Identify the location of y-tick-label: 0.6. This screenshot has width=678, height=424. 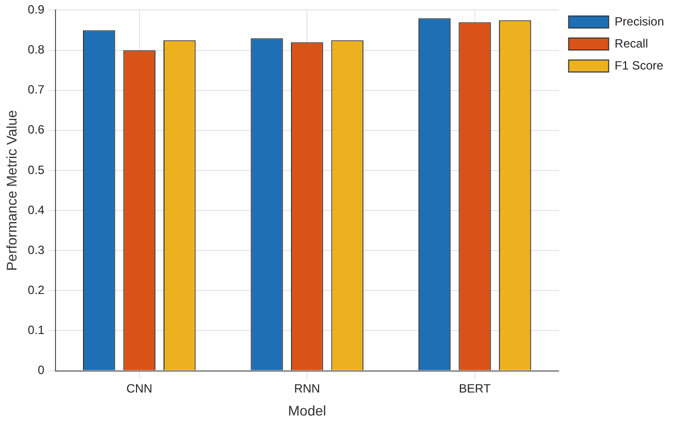
(36, 129).